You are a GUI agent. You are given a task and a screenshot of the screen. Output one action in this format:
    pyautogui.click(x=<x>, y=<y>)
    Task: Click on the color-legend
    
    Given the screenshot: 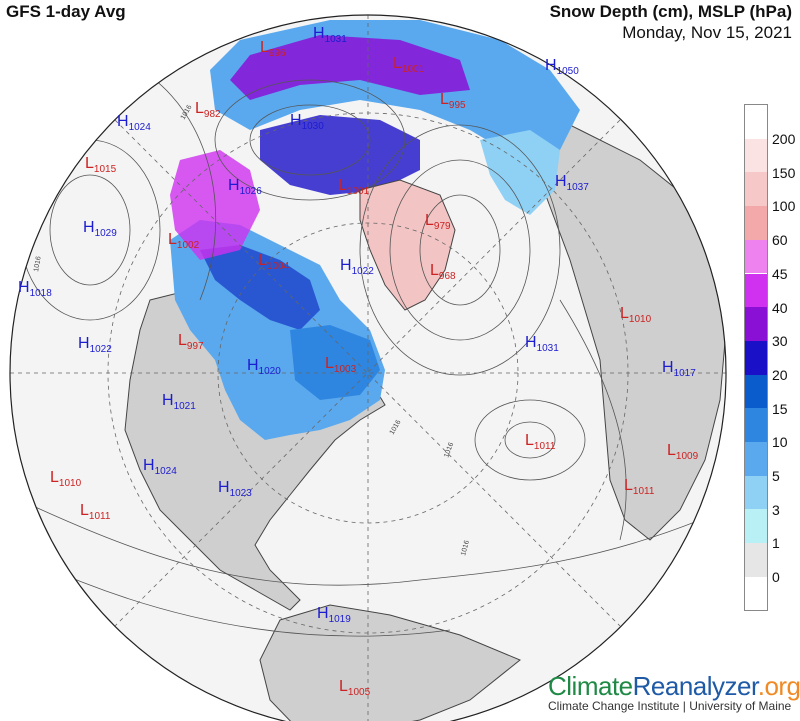 What is the action you would take?
    pyautogui.click(x=756, y=357)
    